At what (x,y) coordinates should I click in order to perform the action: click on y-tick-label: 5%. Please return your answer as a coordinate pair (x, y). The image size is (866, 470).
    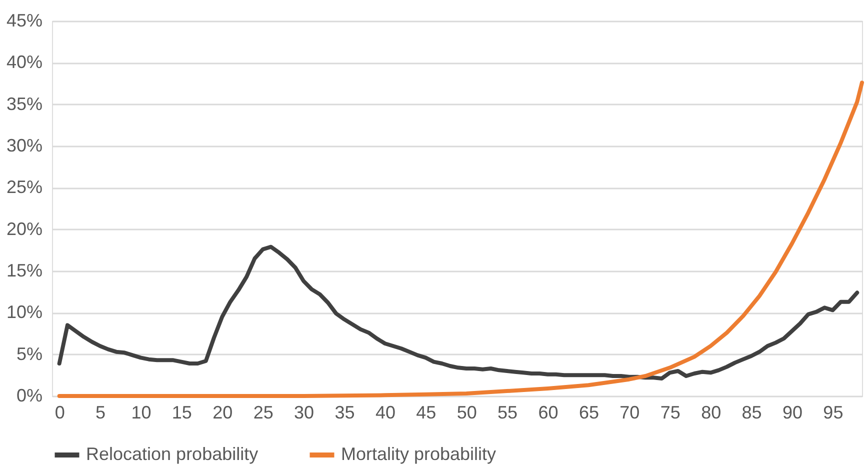
    Looking at the image, I should click on (29, 354).